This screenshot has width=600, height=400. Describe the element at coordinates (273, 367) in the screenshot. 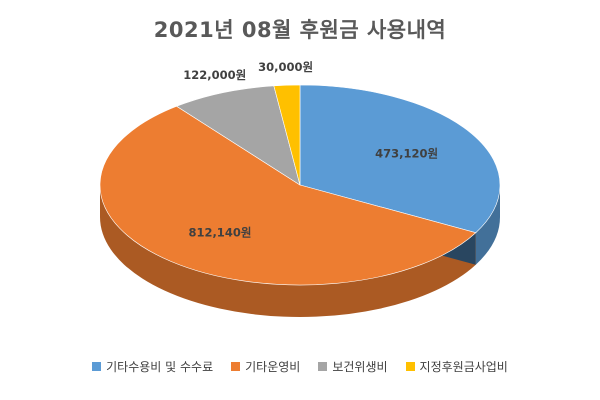

I see `legend-label: 기타운영비` at that location.